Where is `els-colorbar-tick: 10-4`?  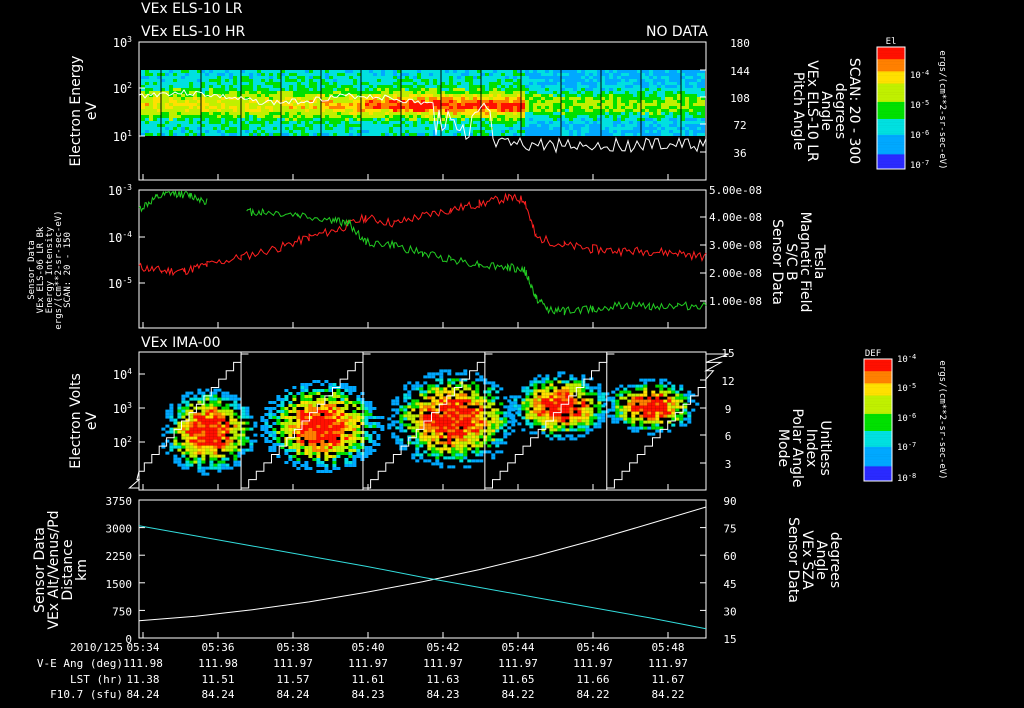
els-colorbar-tick: 10-4 is located at coordinates (919, 75).